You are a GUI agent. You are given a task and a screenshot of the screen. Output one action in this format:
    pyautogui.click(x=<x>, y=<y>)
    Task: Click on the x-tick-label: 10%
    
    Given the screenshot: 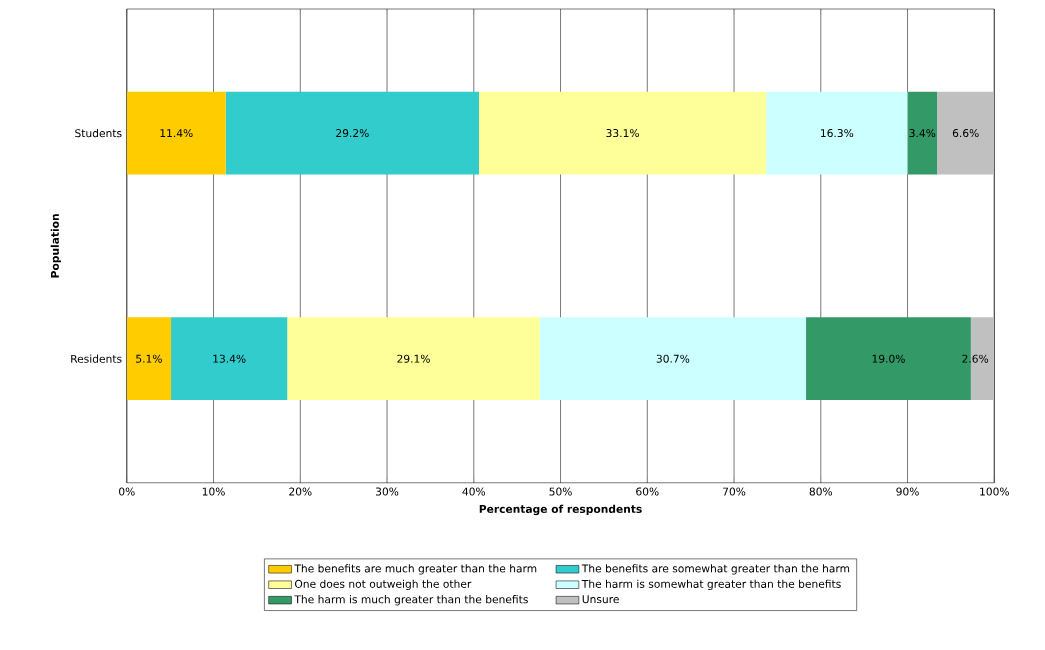 What is the action you would take?
    pyautogui.click(x=213, y=491)
    